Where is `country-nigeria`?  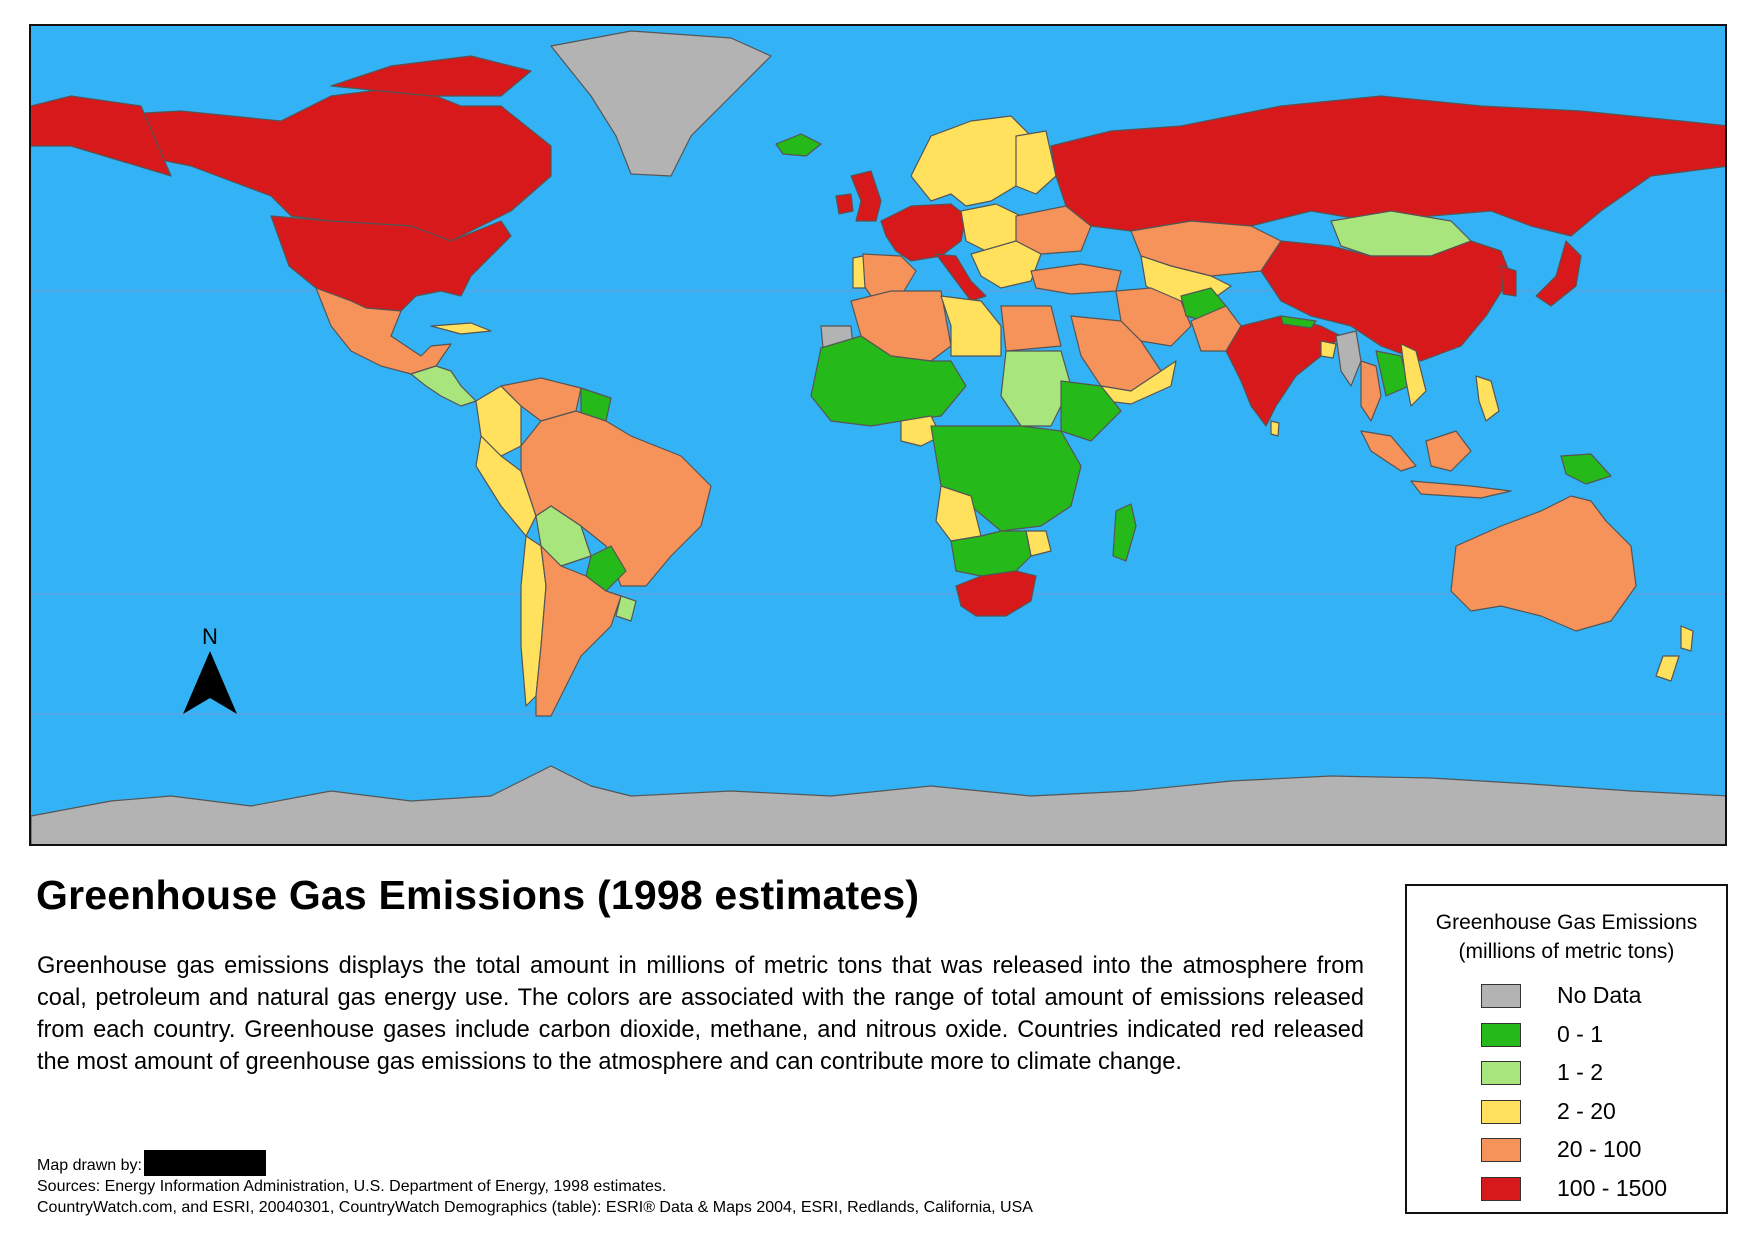
country-nigeria is located at coordinates (921, 431).